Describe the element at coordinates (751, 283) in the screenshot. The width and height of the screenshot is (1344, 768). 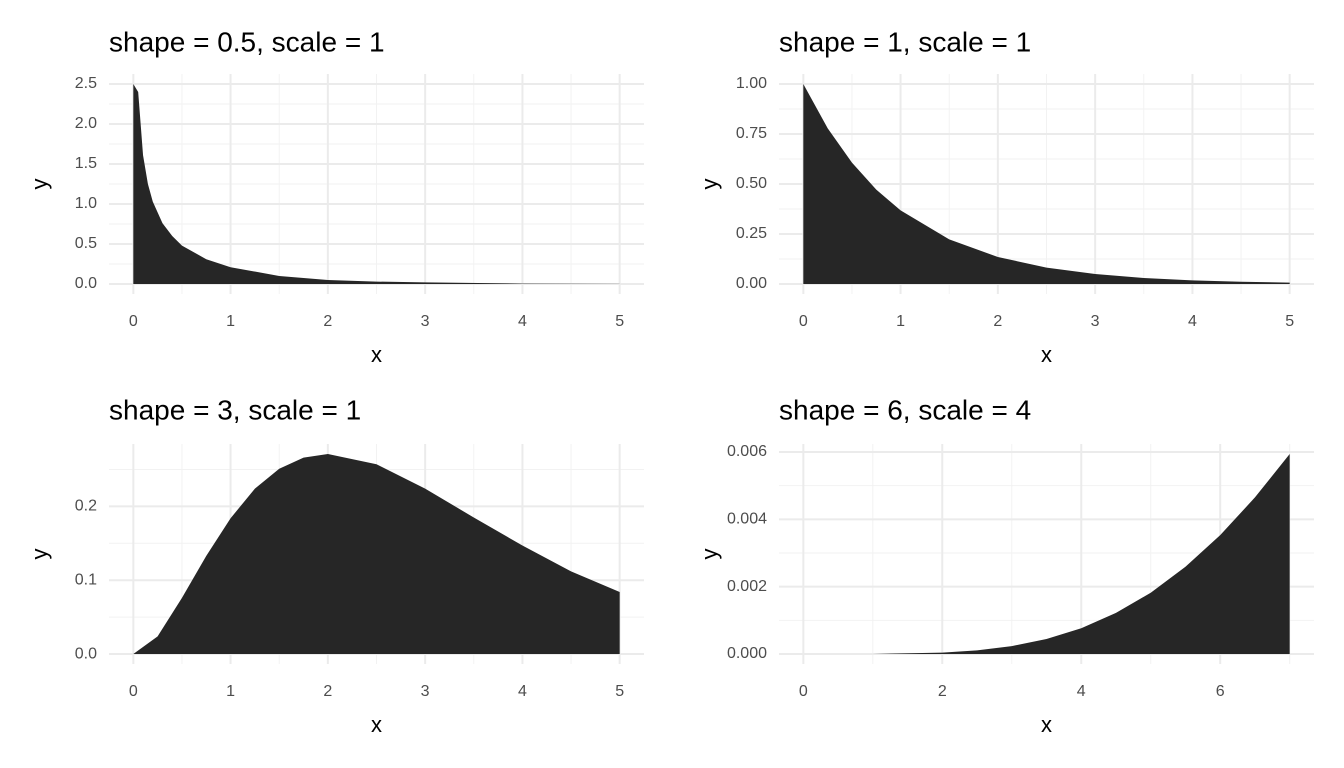
I see `y-tick-label: 0.00` at that location.